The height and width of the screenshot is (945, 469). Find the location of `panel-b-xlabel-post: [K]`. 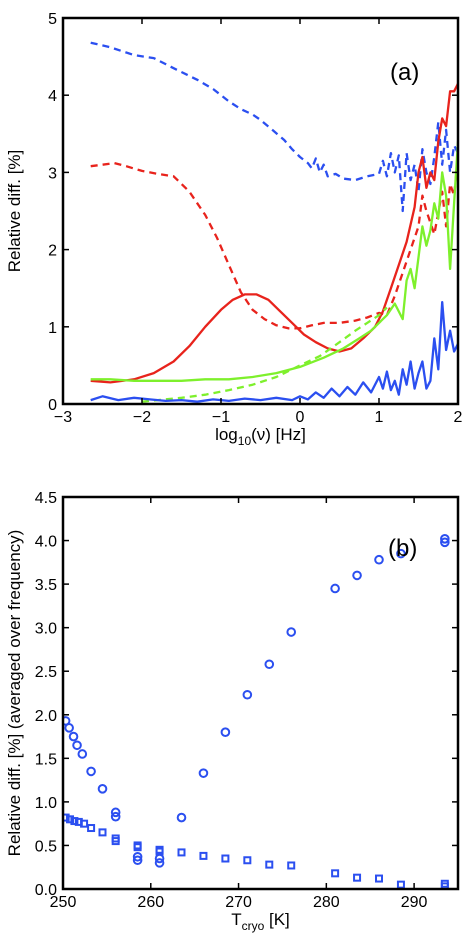

panel-b-xlabel-post: [K] is located at coordinates (277, 919).